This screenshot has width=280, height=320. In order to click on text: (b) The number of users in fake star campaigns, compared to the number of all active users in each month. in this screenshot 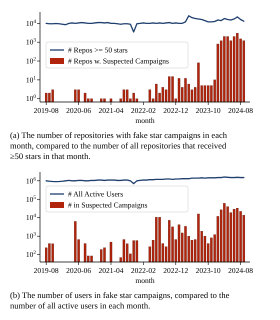, I will do `click(120, 300)`.